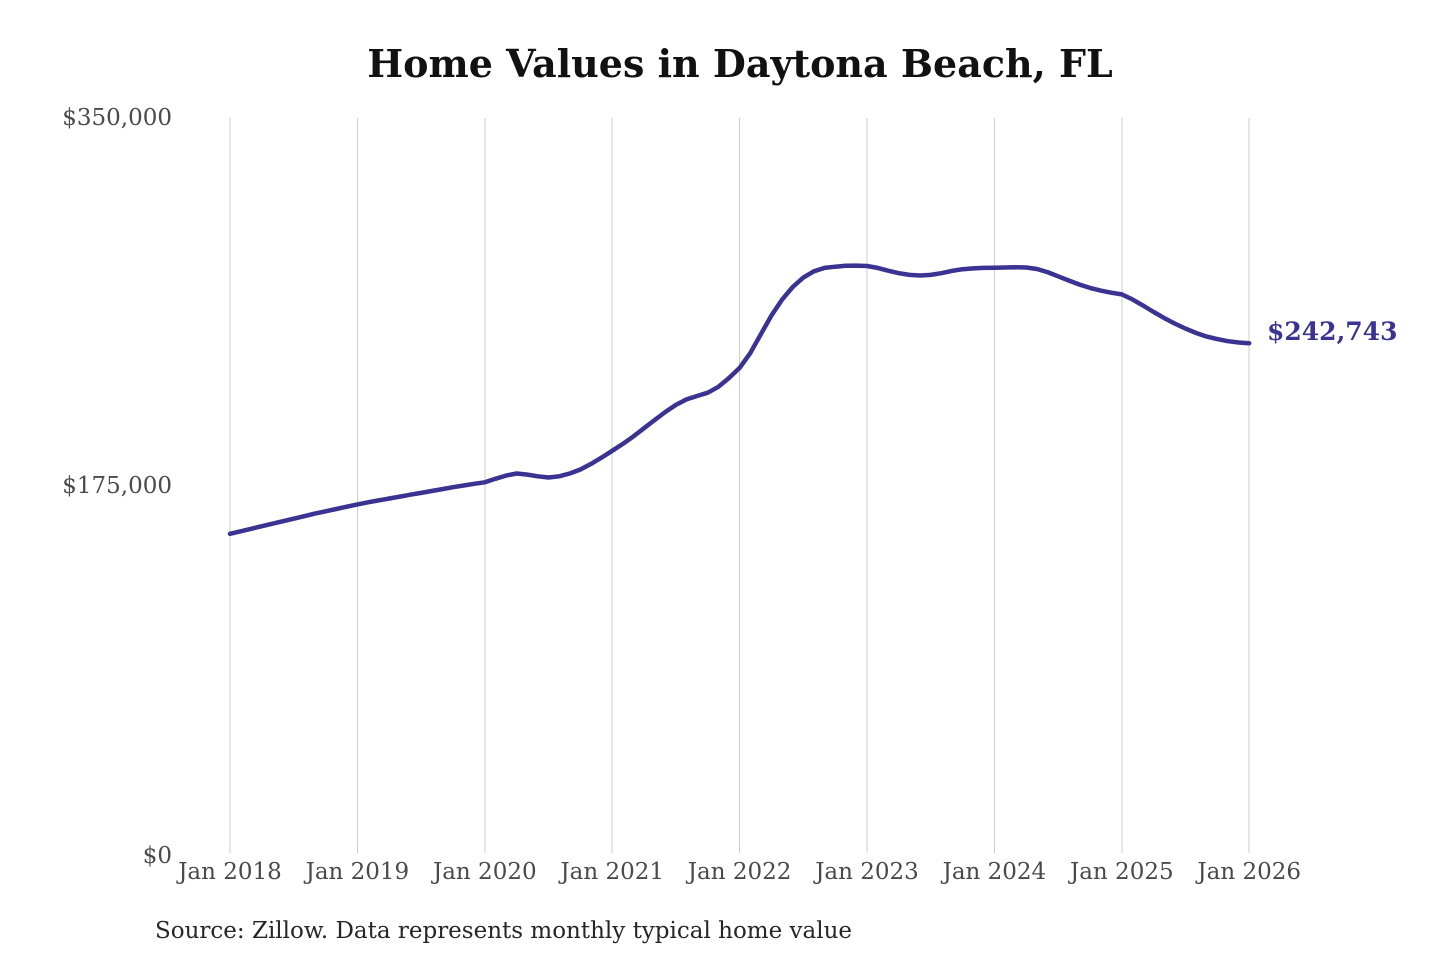  Describe the element at coordinates (994, 872) in the screenshot. I see `x-tick-label: Jan 2024` at that location.